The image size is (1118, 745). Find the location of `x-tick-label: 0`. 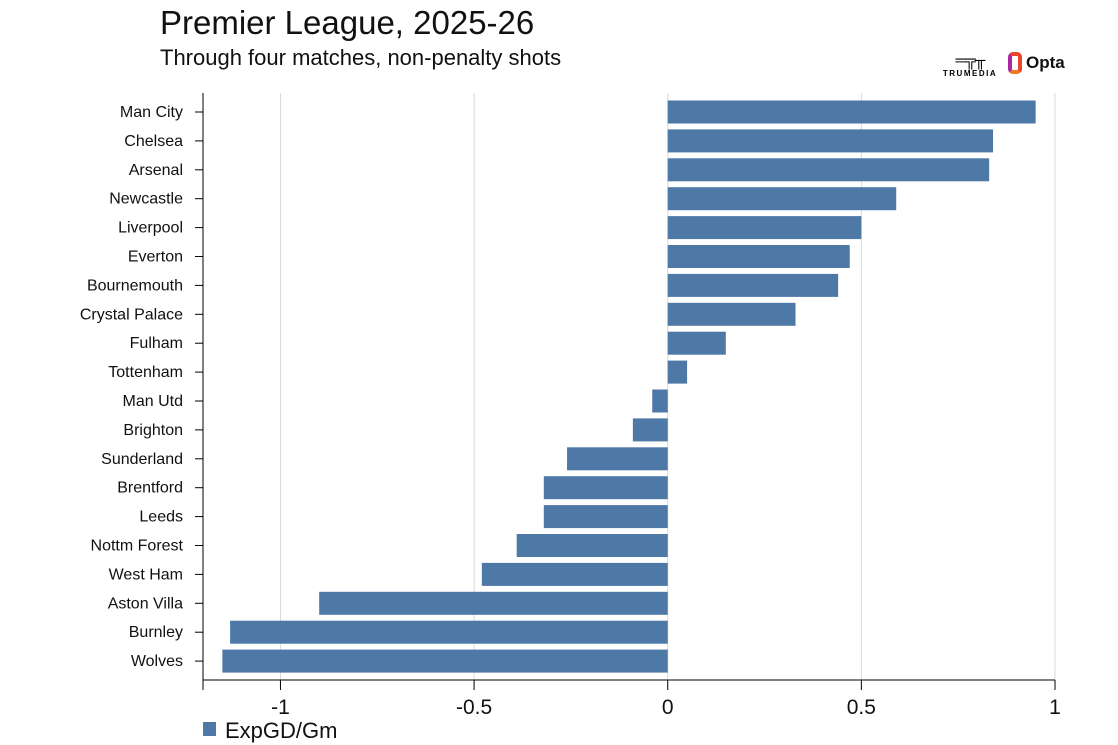

x-tick-label: 0 is located at coordinates (668, 707).